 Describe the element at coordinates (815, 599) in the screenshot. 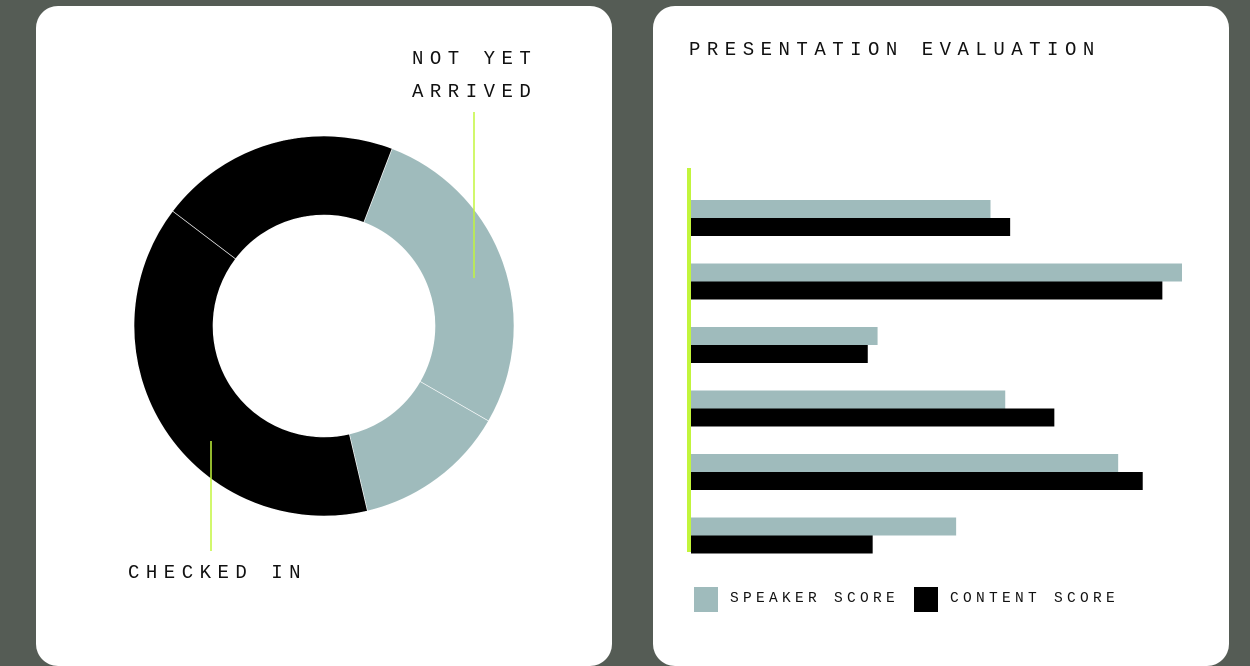

I see `speaker-legend-label: SPEAKER SCORE` at that location.